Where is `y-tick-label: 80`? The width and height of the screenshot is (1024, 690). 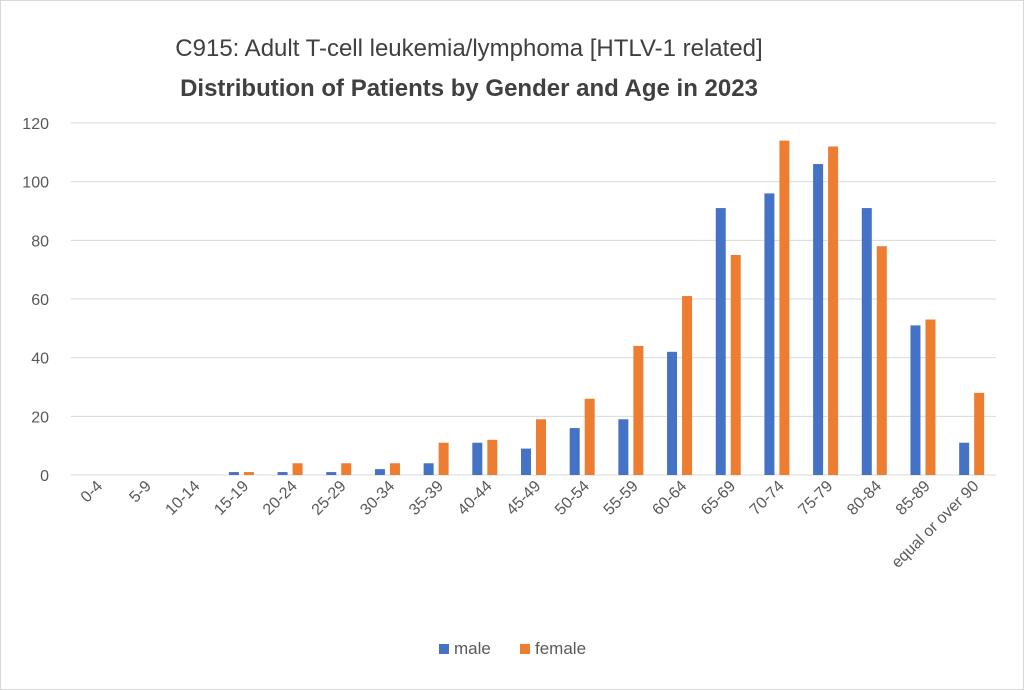
y-tick-label: 80 is located at coordinates (40, 241).